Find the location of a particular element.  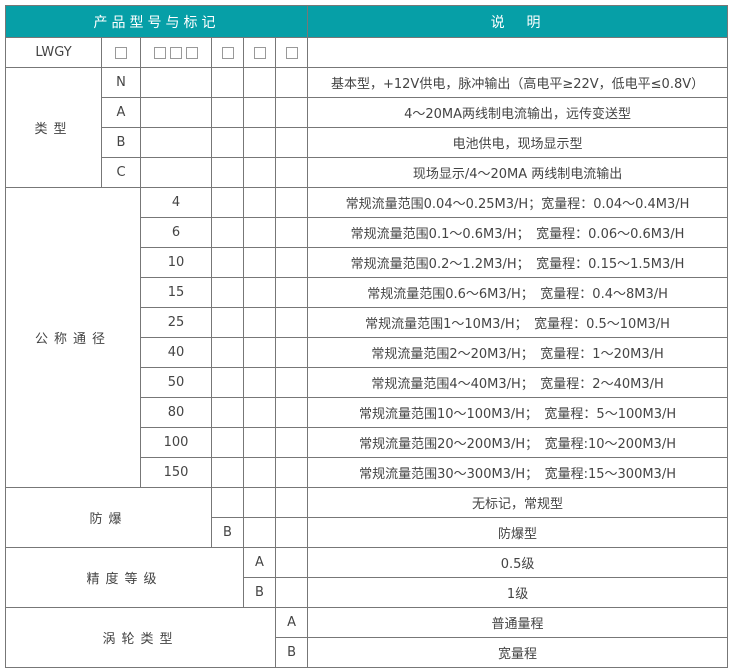

explosion-label: 防爆 is located at coordinates (108, 517).